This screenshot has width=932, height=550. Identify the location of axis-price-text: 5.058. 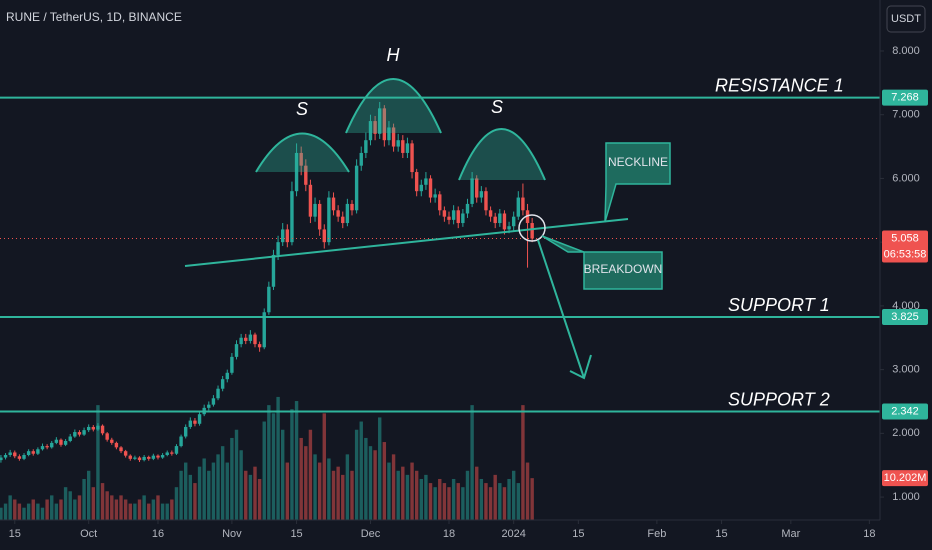
(905, 238).